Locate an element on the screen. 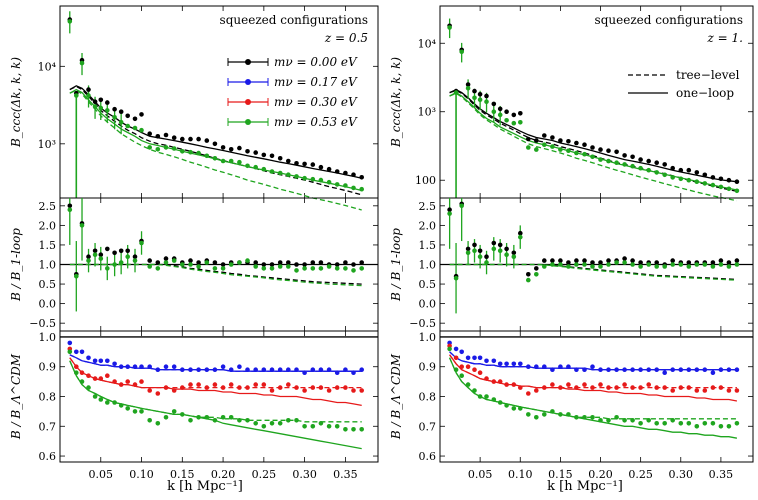  y-tick-label: 0.7 is located at coordinates (48, 426).